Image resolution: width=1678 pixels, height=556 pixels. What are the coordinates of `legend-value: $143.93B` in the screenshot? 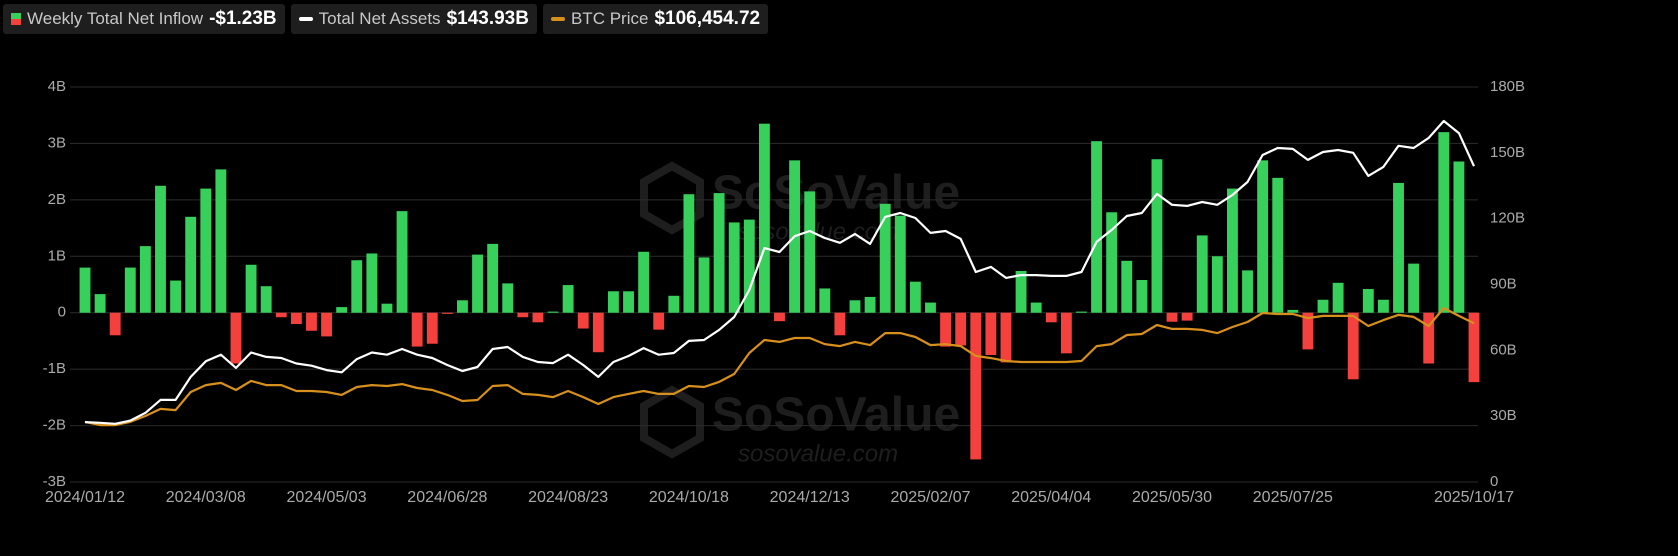 It's located at (487, 18).